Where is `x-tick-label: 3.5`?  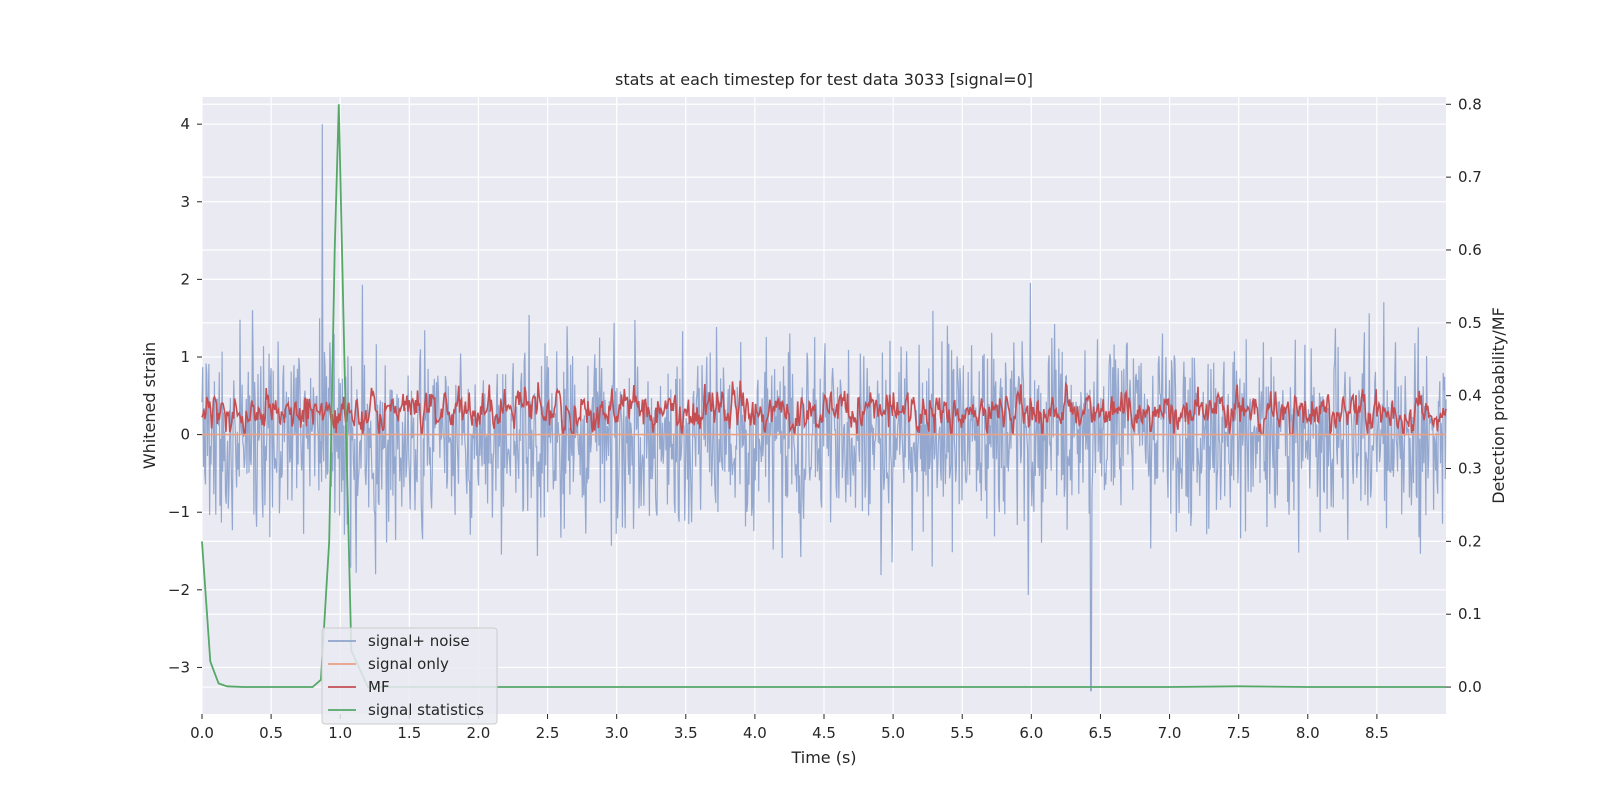
x-tick-label: 3.5 is located at coordinates (686, 733).